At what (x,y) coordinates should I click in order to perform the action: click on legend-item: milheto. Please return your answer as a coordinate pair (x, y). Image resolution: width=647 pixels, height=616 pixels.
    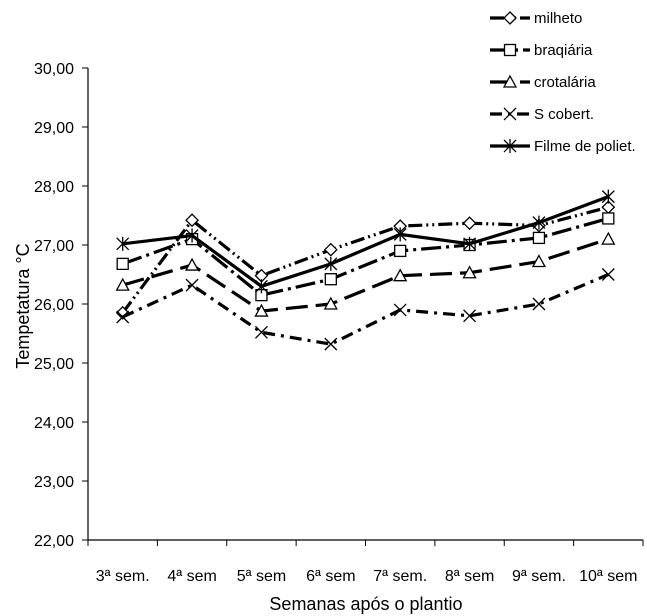
    Looking at the image, I should click on (536, 18).